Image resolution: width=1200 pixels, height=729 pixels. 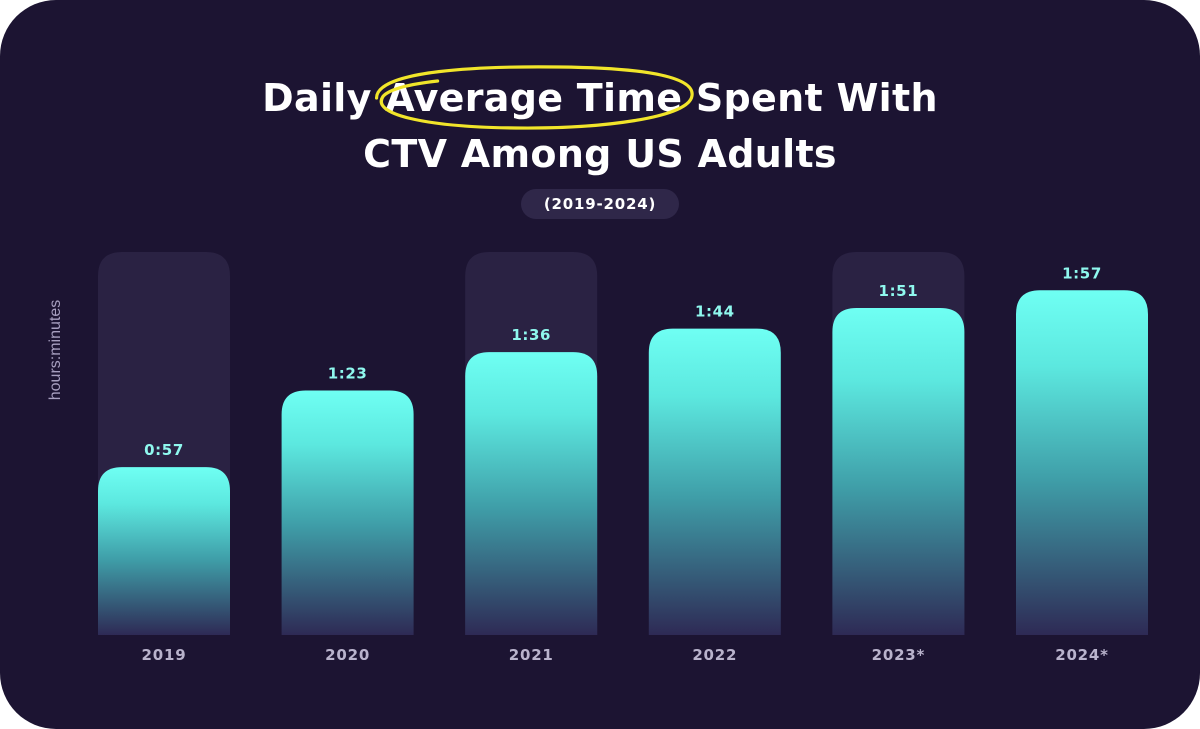 What do you see at coordinates (164, 655) in the screenshot?
I see `x-tick-0: 2019` at bounding box center [164, 655].